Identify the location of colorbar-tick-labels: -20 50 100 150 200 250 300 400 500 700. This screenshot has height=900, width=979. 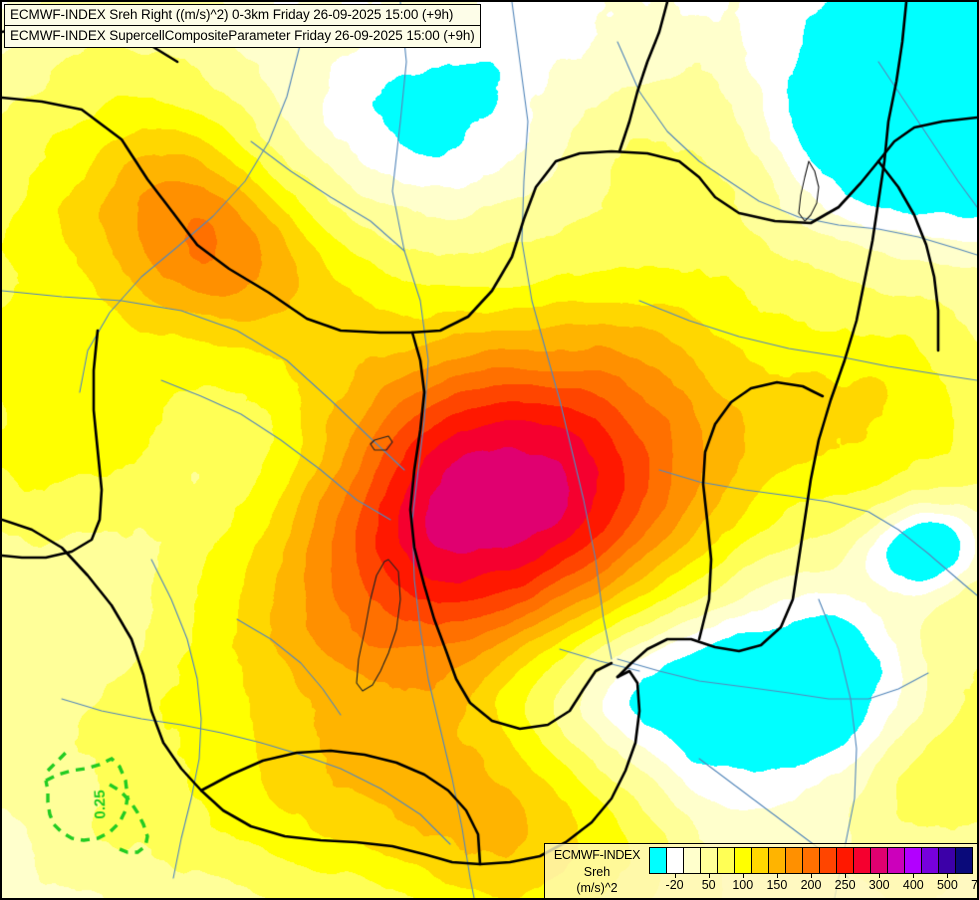
(813, 885).